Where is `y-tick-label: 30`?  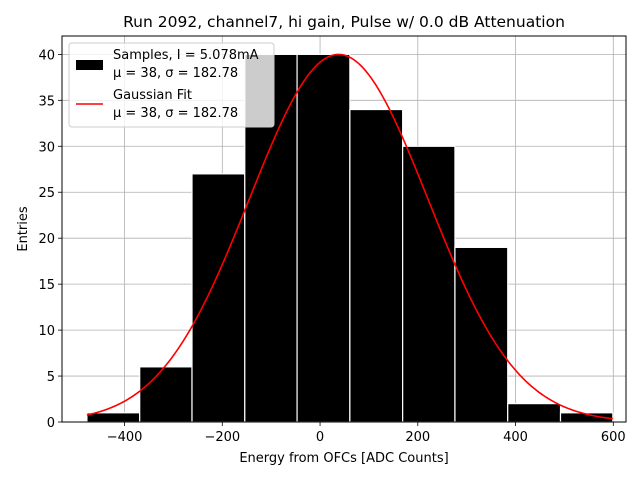 y-tick-label: 30 is located at coordinates (46, 147).